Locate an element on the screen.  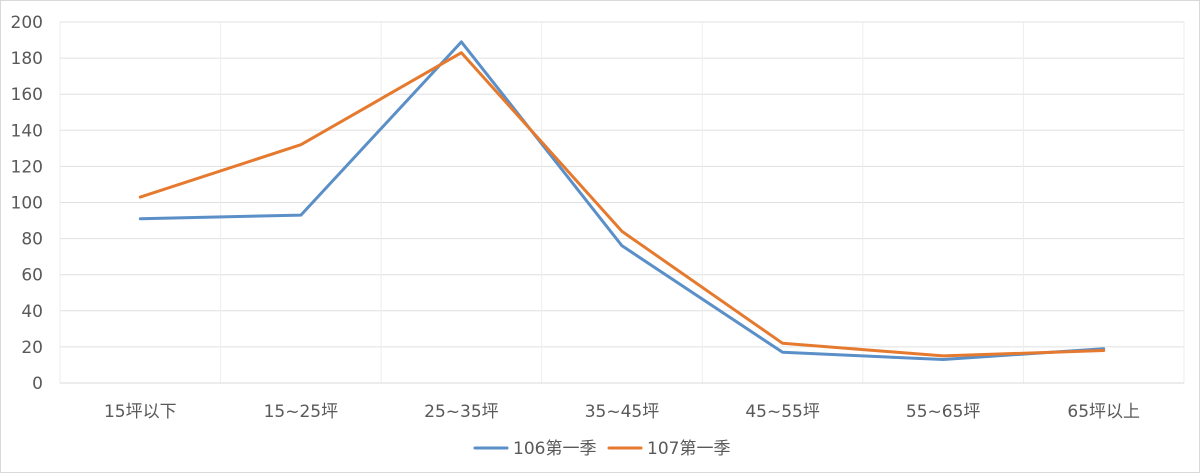
y-tick-label: 120 is located at coordinates (27, 167).